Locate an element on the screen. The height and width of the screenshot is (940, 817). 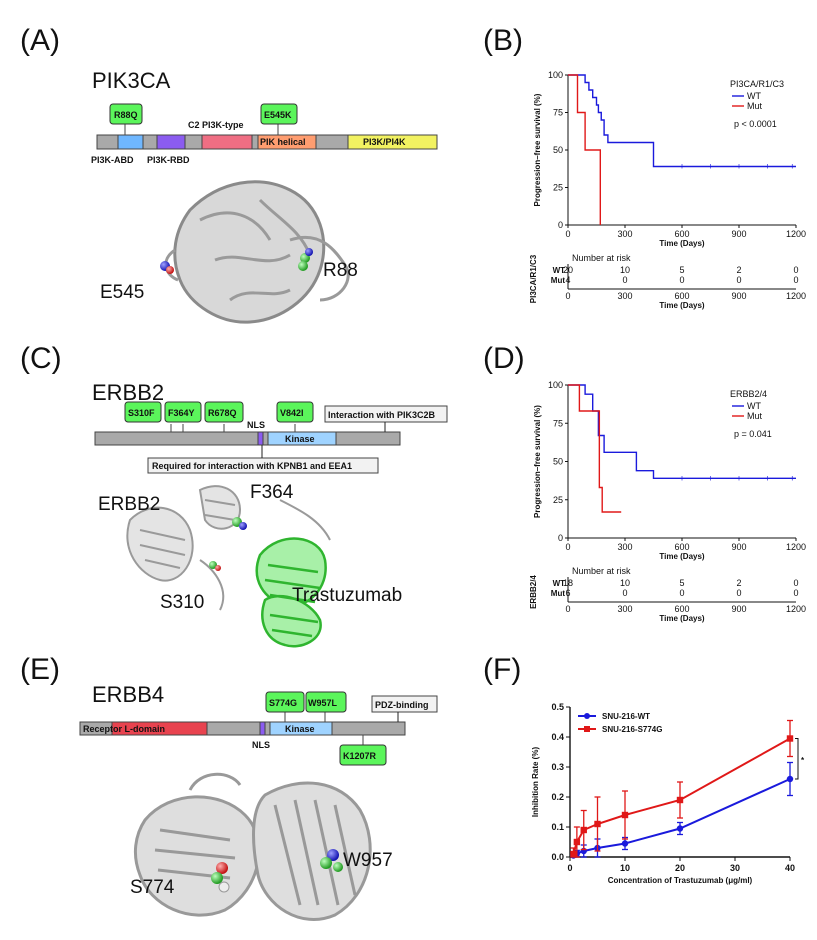
note-label: Interaction with PIK3C2B is located at coordinates (382, 415).